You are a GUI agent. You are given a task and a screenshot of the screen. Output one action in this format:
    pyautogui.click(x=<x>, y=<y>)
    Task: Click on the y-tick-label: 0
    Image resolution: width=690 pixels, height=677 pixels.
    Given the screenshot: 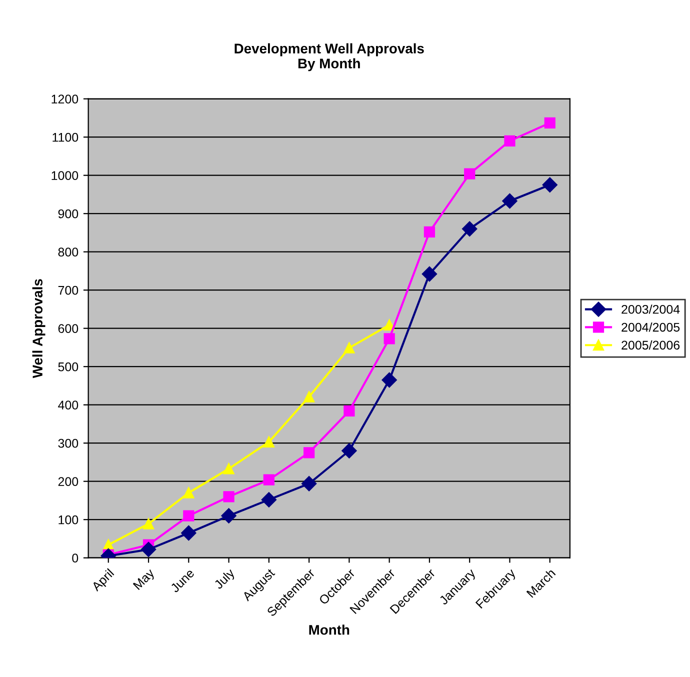 What is the action you would take?
    pyautogui.click(x=75, y=558)
    